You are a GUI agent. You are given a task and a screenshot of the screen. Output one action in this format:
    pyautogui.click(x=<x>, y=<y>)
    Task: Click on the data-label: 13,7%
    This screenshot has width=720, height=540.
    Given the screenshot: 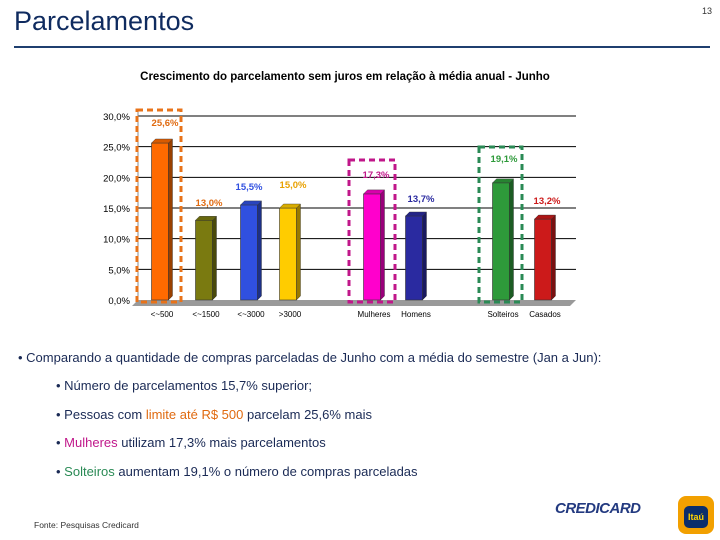 What is the action you would take?
    pyautogui.click(x=421, y=199)
    